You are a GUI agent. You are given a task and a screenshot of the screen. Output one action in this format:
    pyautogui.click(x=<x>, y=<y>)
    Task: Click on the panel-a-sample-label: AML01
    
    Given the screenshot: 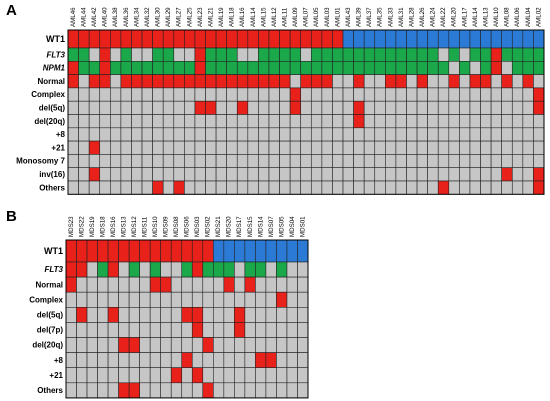 What is the action you would take?
    pyautogui.click(x=337, y=17)
    